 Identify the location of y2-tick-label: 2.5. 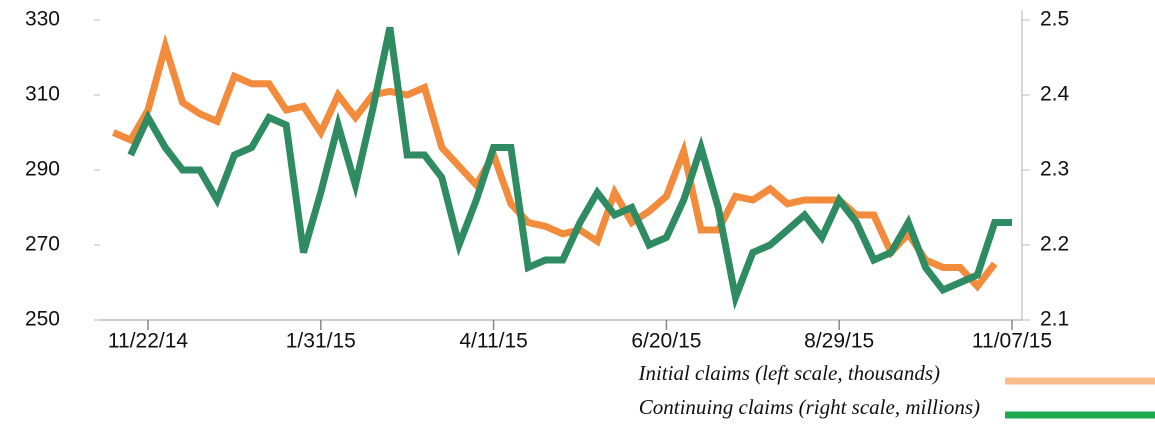
(1054, 19).